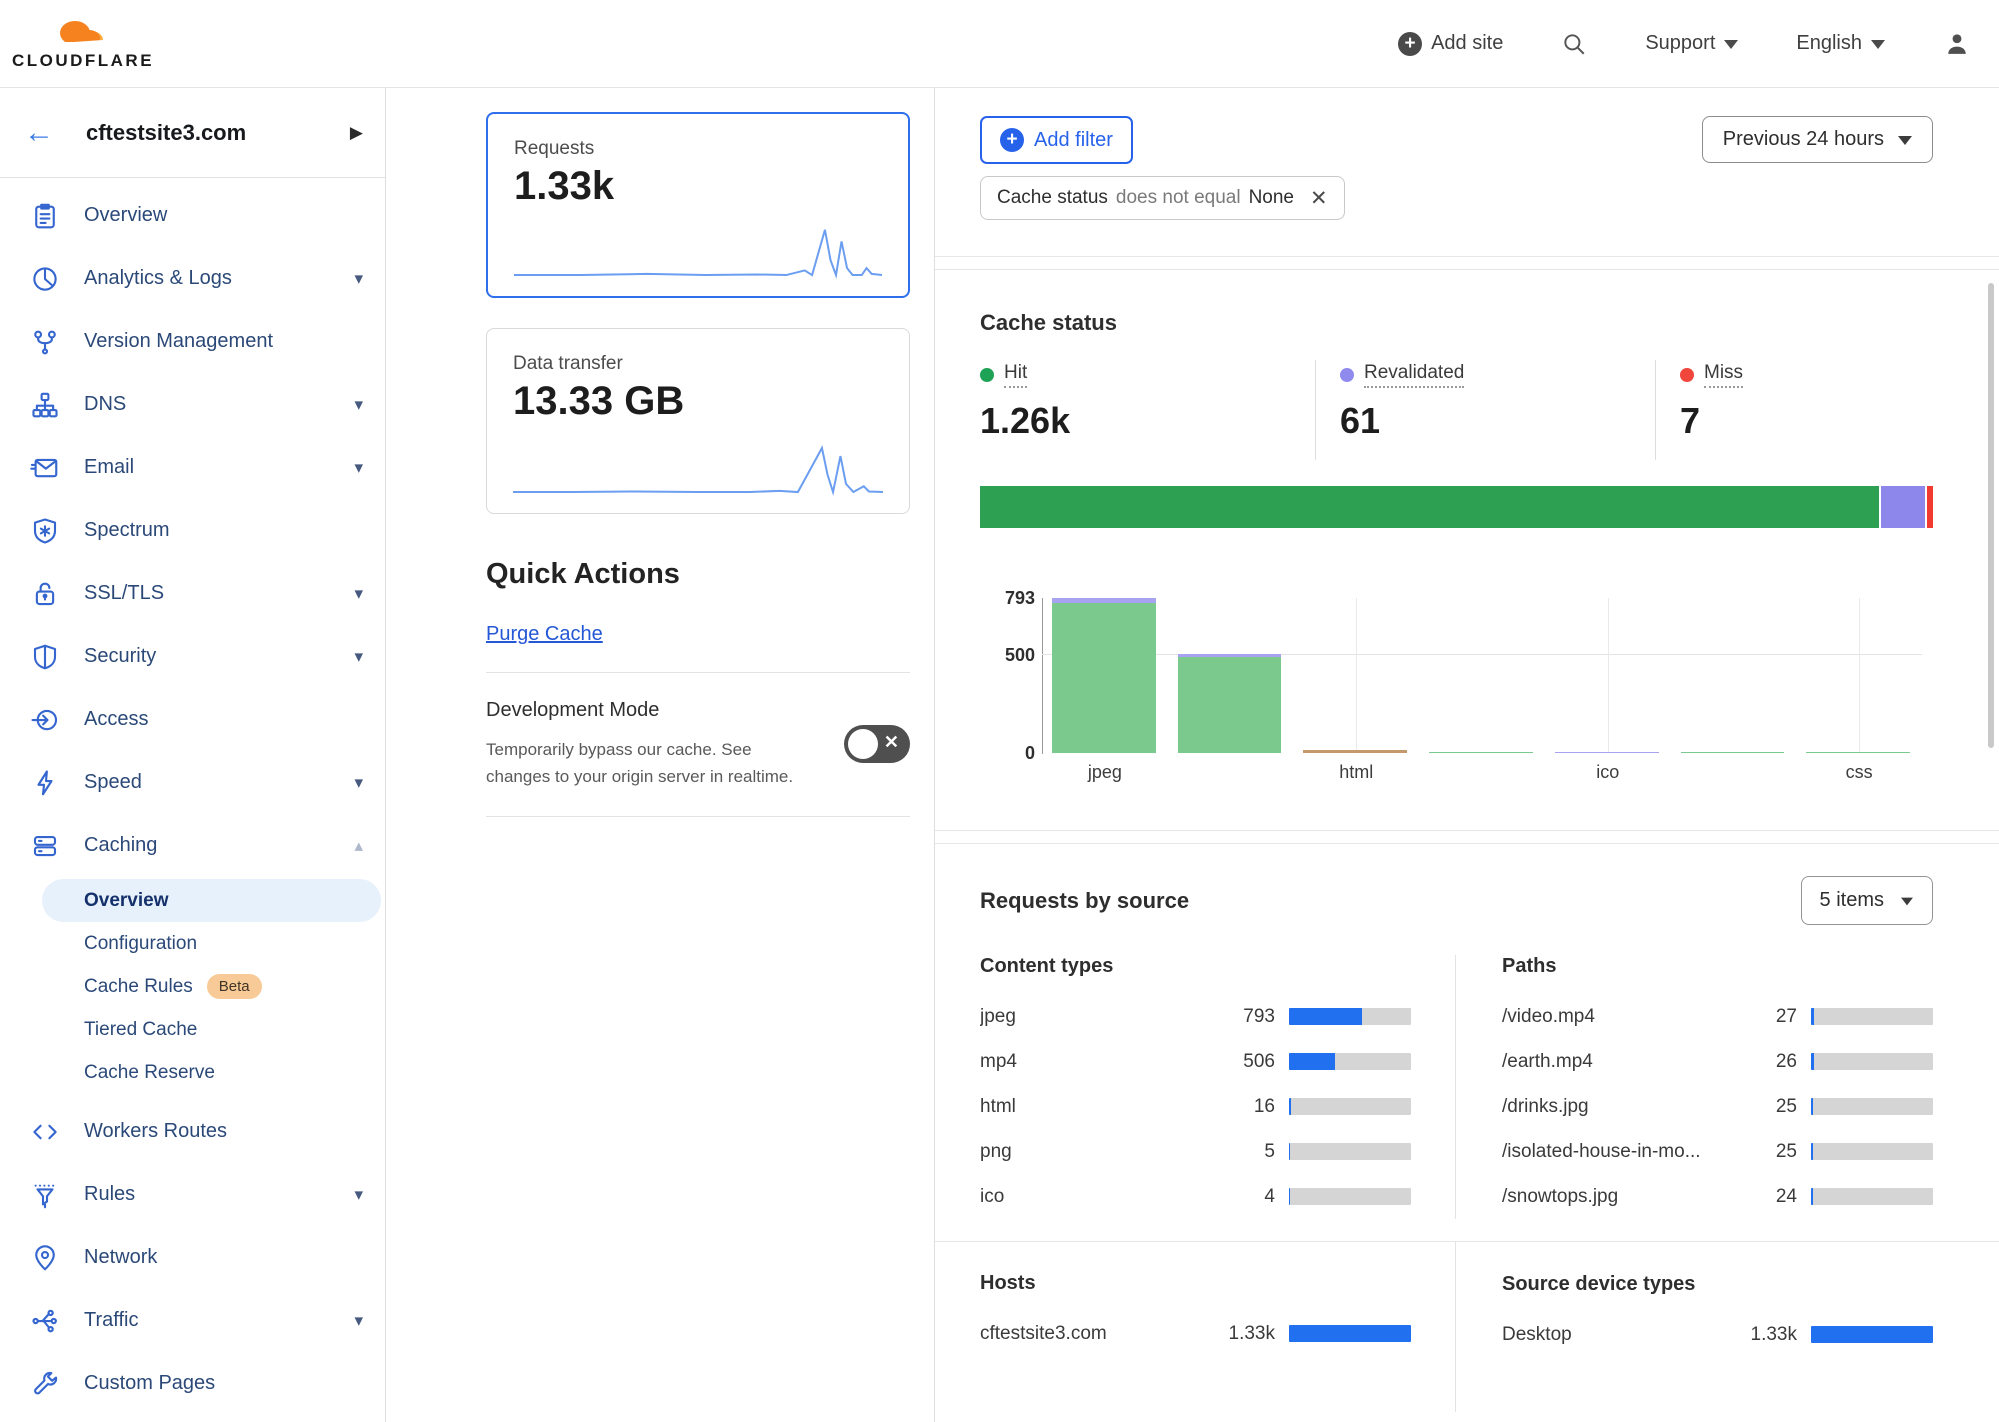 The height and width of the screenshot is (1422, 1999). What do you see at coordinates (83, 60) in the screenshot?
I see `cloudflare-wordmark: CLOUDFLARE` at bounding box center [83, 60].